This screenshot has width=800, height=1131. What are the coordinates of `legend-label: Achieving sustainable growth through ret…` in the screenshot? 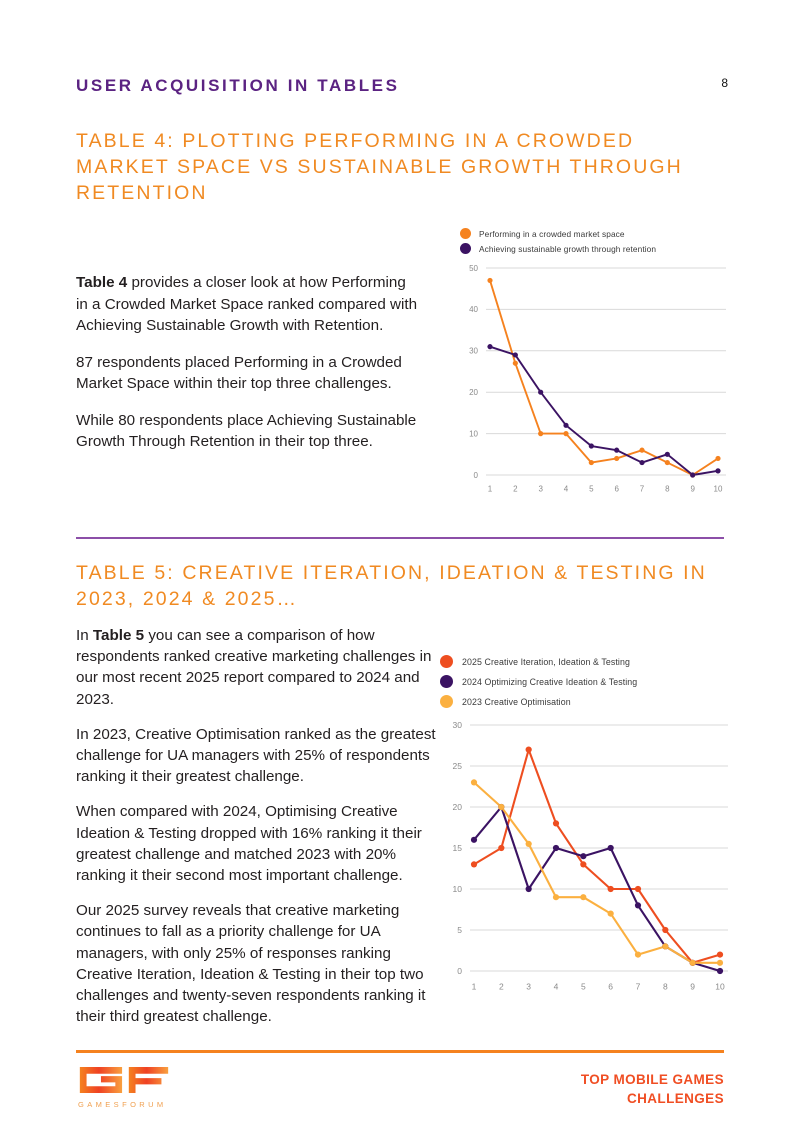 It's located at (568, 248).